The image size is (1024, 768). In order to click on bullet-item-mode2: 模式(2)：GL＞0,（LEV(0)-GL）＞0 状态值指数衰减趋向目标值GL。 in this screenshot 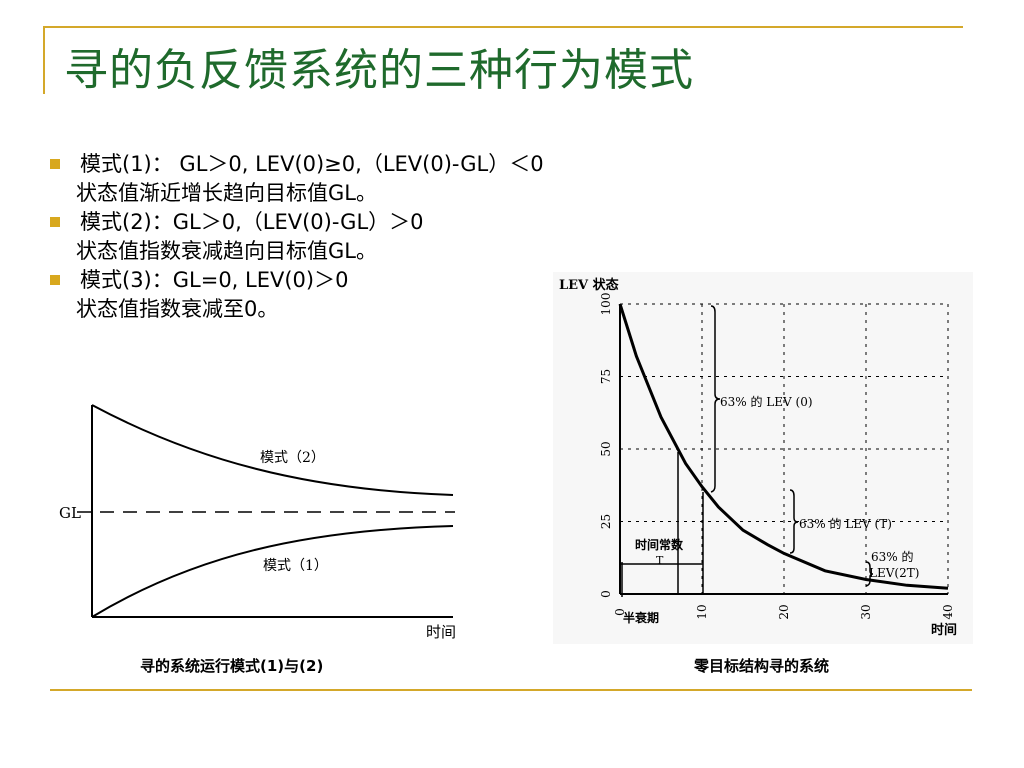, I will do `click(398, 237)`.